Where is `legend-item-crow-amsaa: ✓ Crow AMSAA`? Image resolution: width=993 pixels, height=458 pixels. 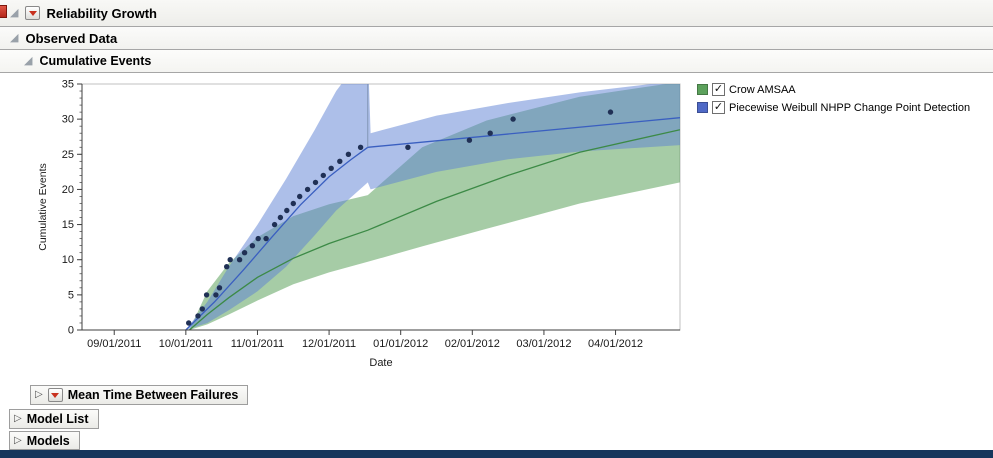
legend-item-crow-amsaa: ✓ Crow AMSAA is located at coordinates (833, 89).